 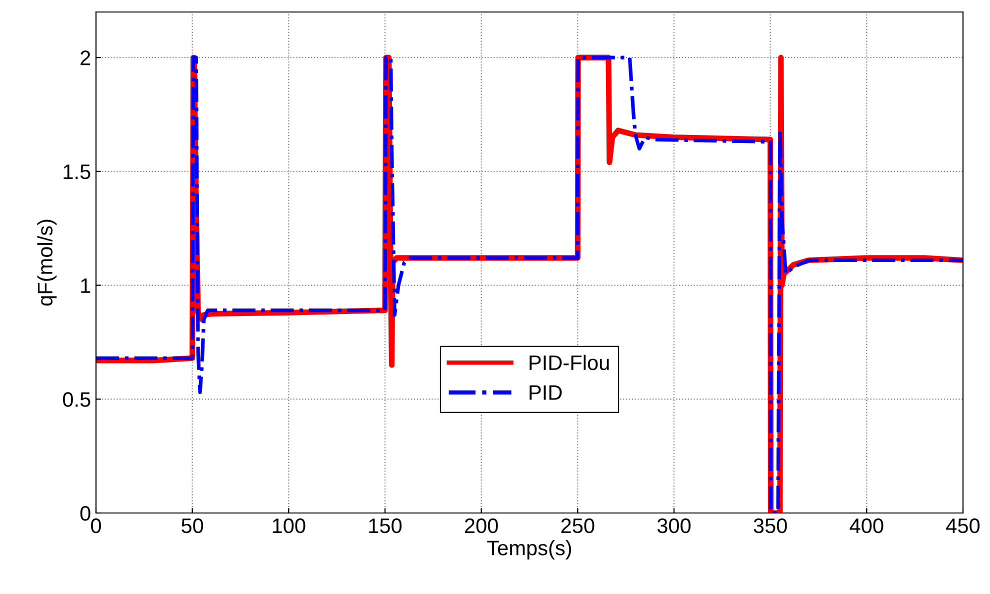 I want to click on y-tick-label: 1, so click(x=85, y=285).